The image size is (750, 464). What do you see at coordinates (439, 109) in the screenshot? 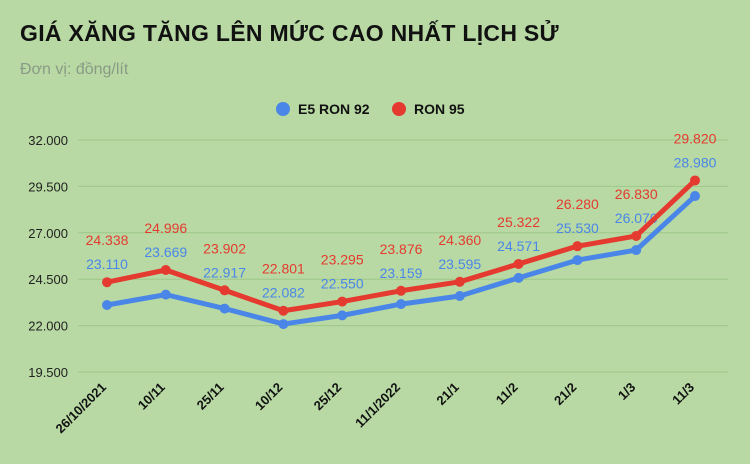
I see `legend-label: RON 95` at bounding box center [439, 109].